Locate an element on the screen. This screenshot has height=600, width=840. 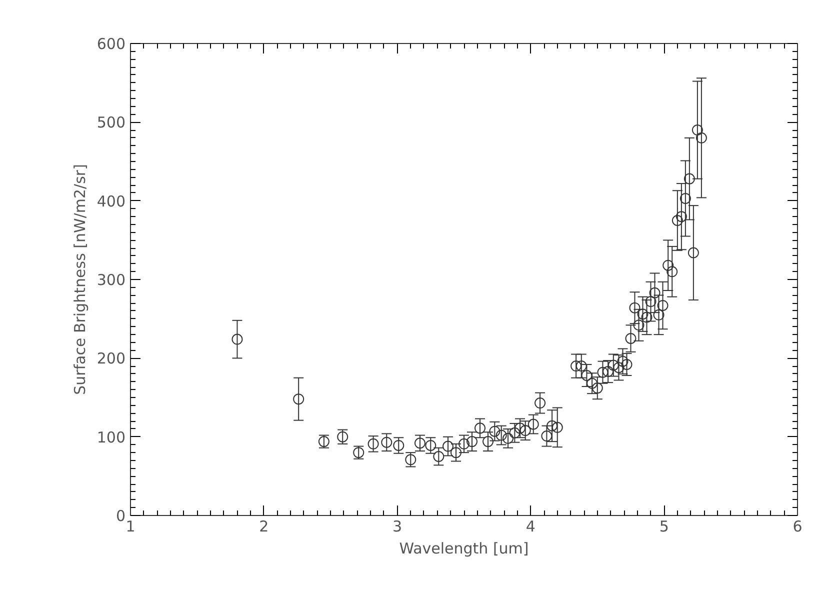
x-tick-label: 5 is located at coordinates (664, 527).